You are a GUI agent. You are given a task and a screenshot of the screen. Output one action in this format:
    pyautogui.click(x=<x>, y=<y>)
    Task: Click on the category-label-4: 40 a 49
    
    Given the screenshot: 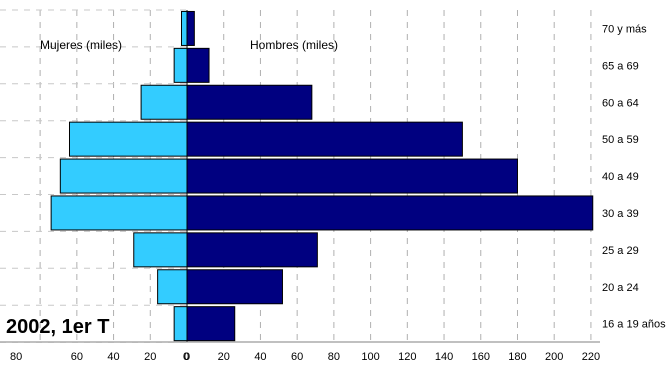 What is the action you would take?
    pyautogui.click(x=620, y=177)
    